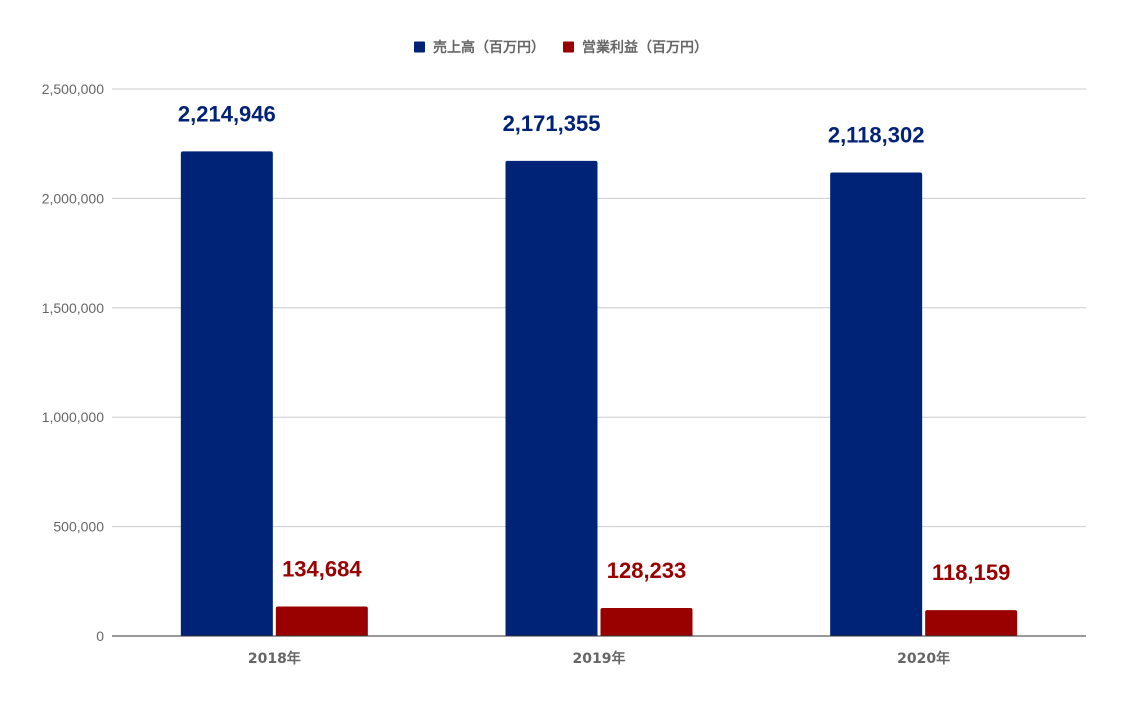 This screenshot has width=1122, height=703. What do you see at coordinates (100, 636) in the screenshot?
I see `y-tick-label: 0` at bounding box center [100, 636].